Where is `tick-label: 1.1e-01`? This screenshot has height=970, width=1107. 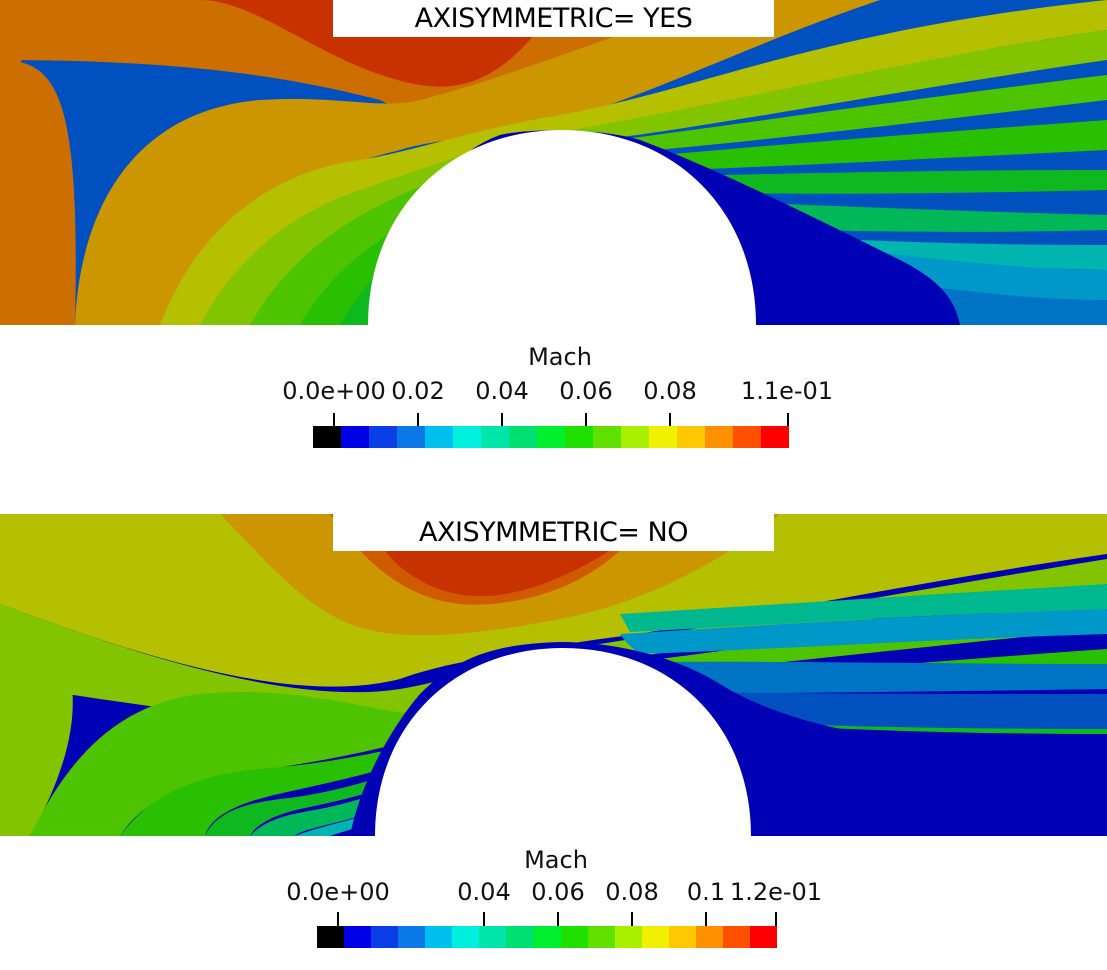
tick-label: 1.1e-01 is located at coordinates (787, 391).